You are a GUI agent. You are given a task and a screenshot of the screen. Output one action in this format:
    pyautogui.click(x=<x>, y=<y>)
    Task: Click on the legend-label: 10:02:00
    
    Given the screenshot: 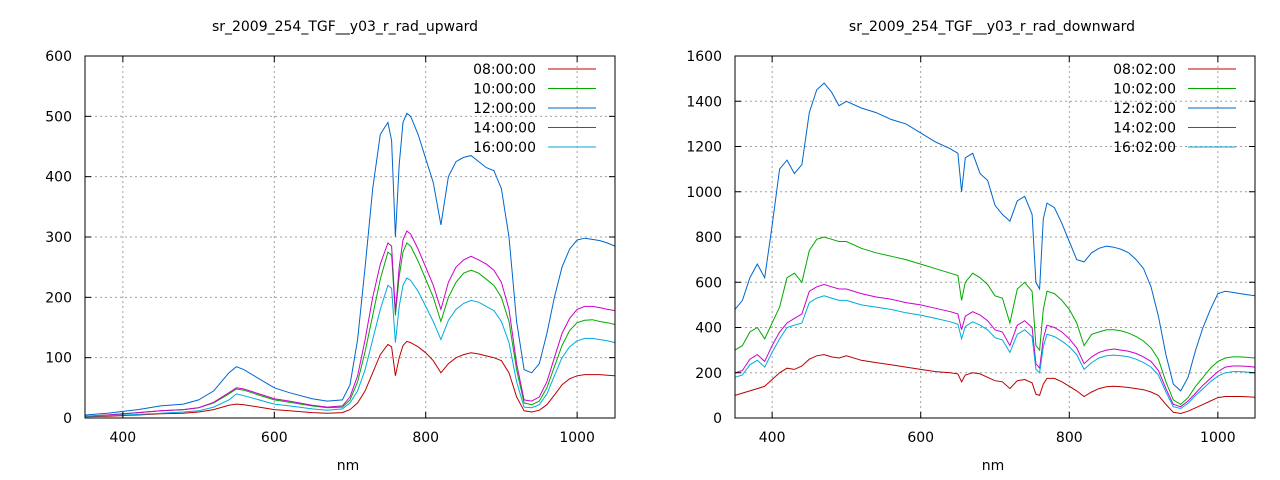 What is the action you would take?
    pyautogui.click(x=1144, y=90)
    